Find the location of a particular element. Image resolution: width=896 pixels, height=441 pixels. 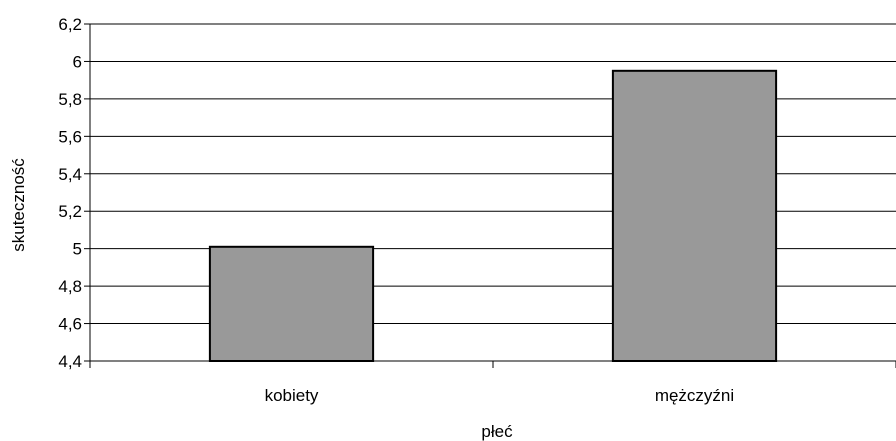

y-tick-label: 4,4 is located at coordinates (70, 361).